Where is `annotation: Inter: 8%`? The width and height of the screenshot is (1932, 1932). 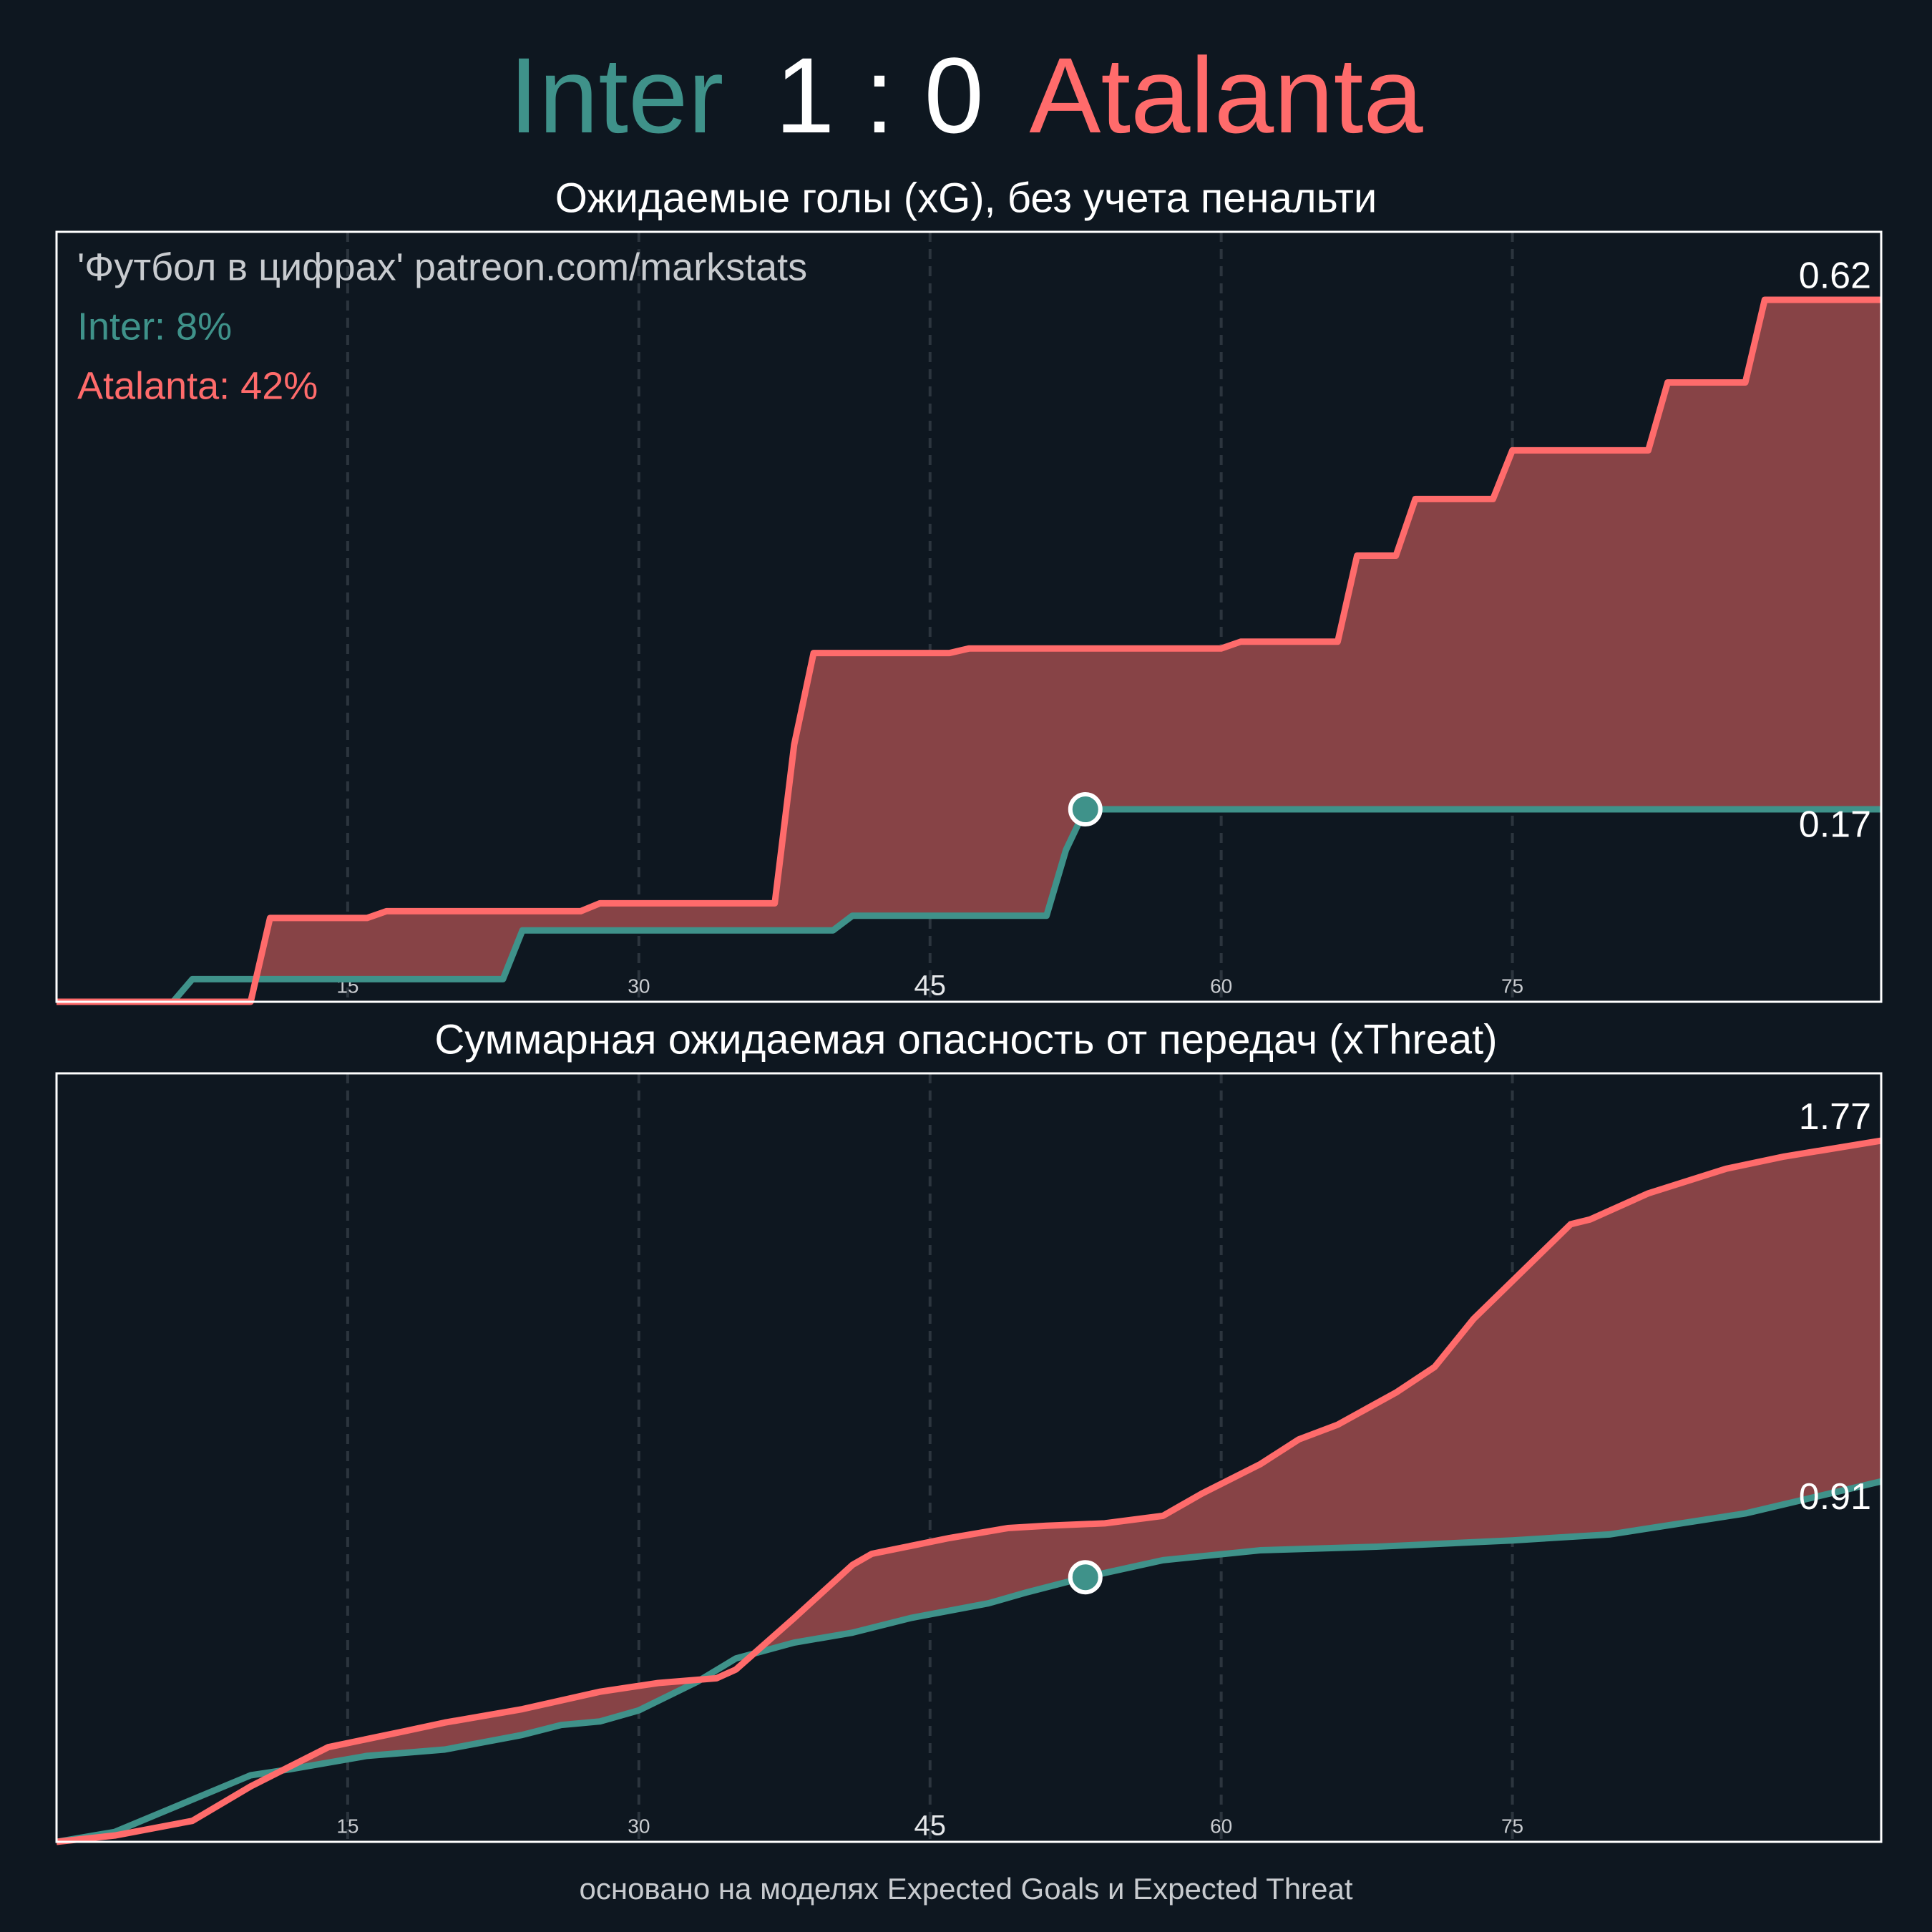 annotation: Inter: 8% is located at coordinates (154, 326).